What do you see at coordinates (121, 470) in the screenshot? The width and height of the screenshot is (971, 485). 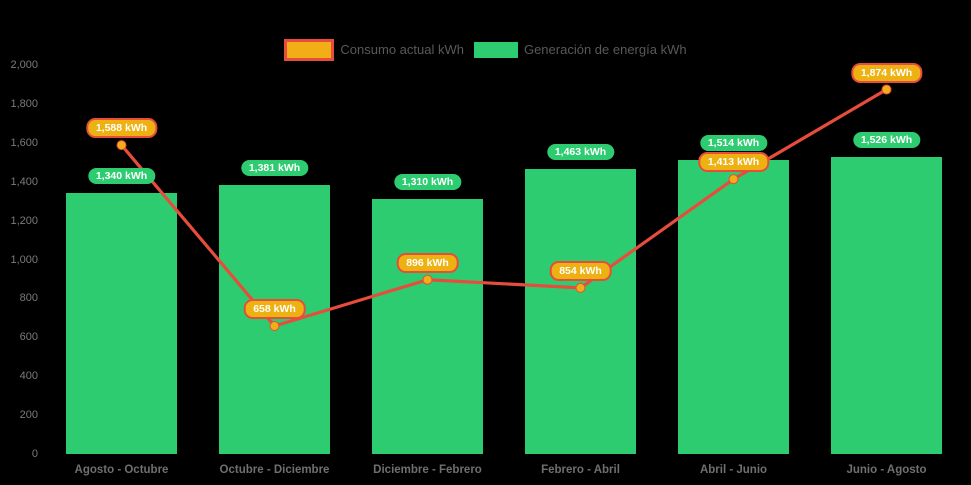 I see `x-axis-category-label: Agosto - Octubre` at bounding box center [121, 470].